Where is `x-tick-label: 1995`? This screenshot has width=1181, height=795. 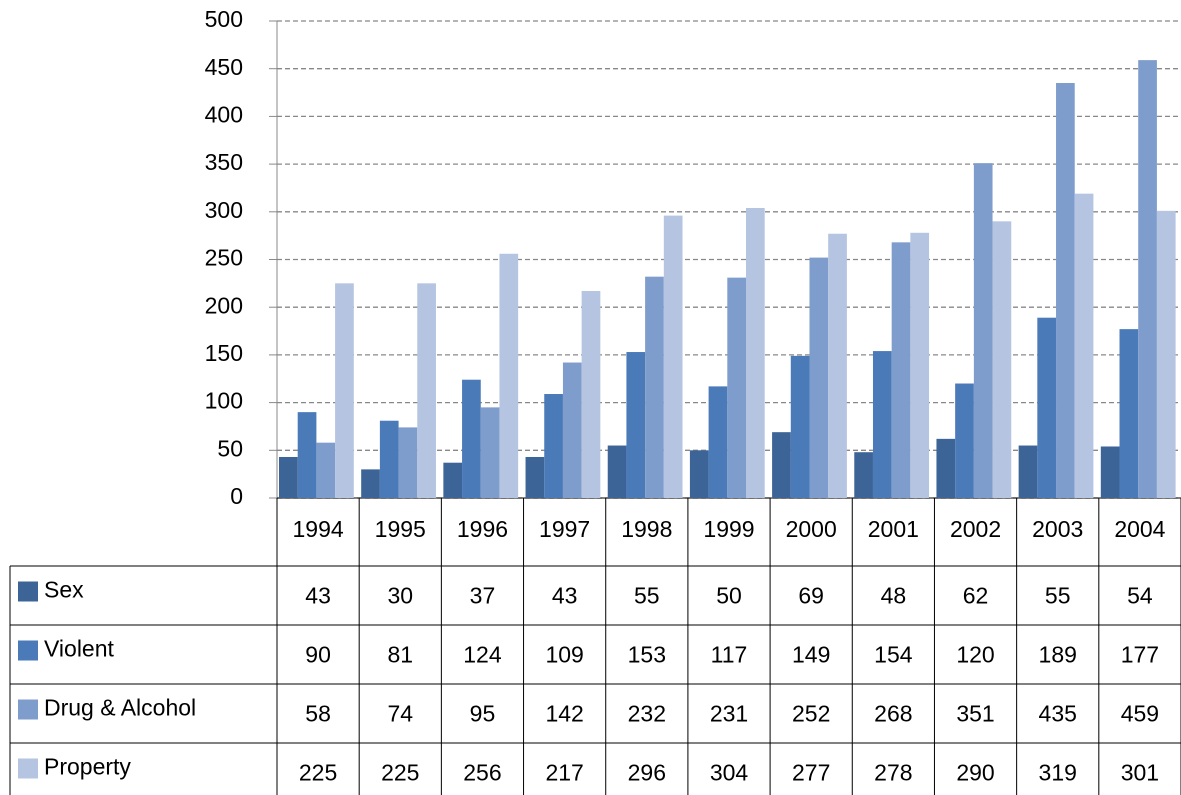
x-tick-label: 1995 is located at coordinates (400, 529).